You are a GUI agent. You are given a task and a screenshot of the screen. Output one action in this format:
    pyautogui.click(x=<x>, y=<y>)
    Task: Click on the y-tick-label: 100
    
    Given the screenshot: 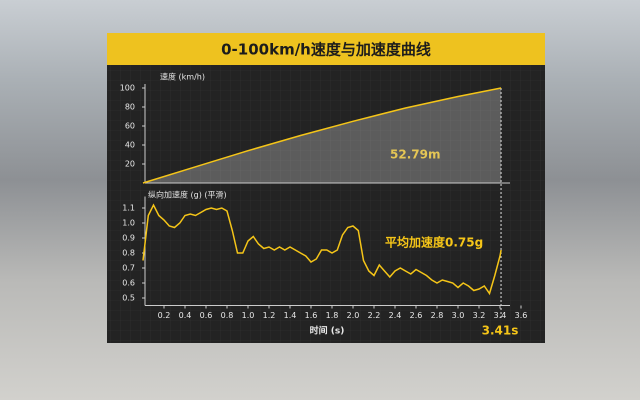 What is the action you would take?
    pyautogui.click(x=127, y=88)
    